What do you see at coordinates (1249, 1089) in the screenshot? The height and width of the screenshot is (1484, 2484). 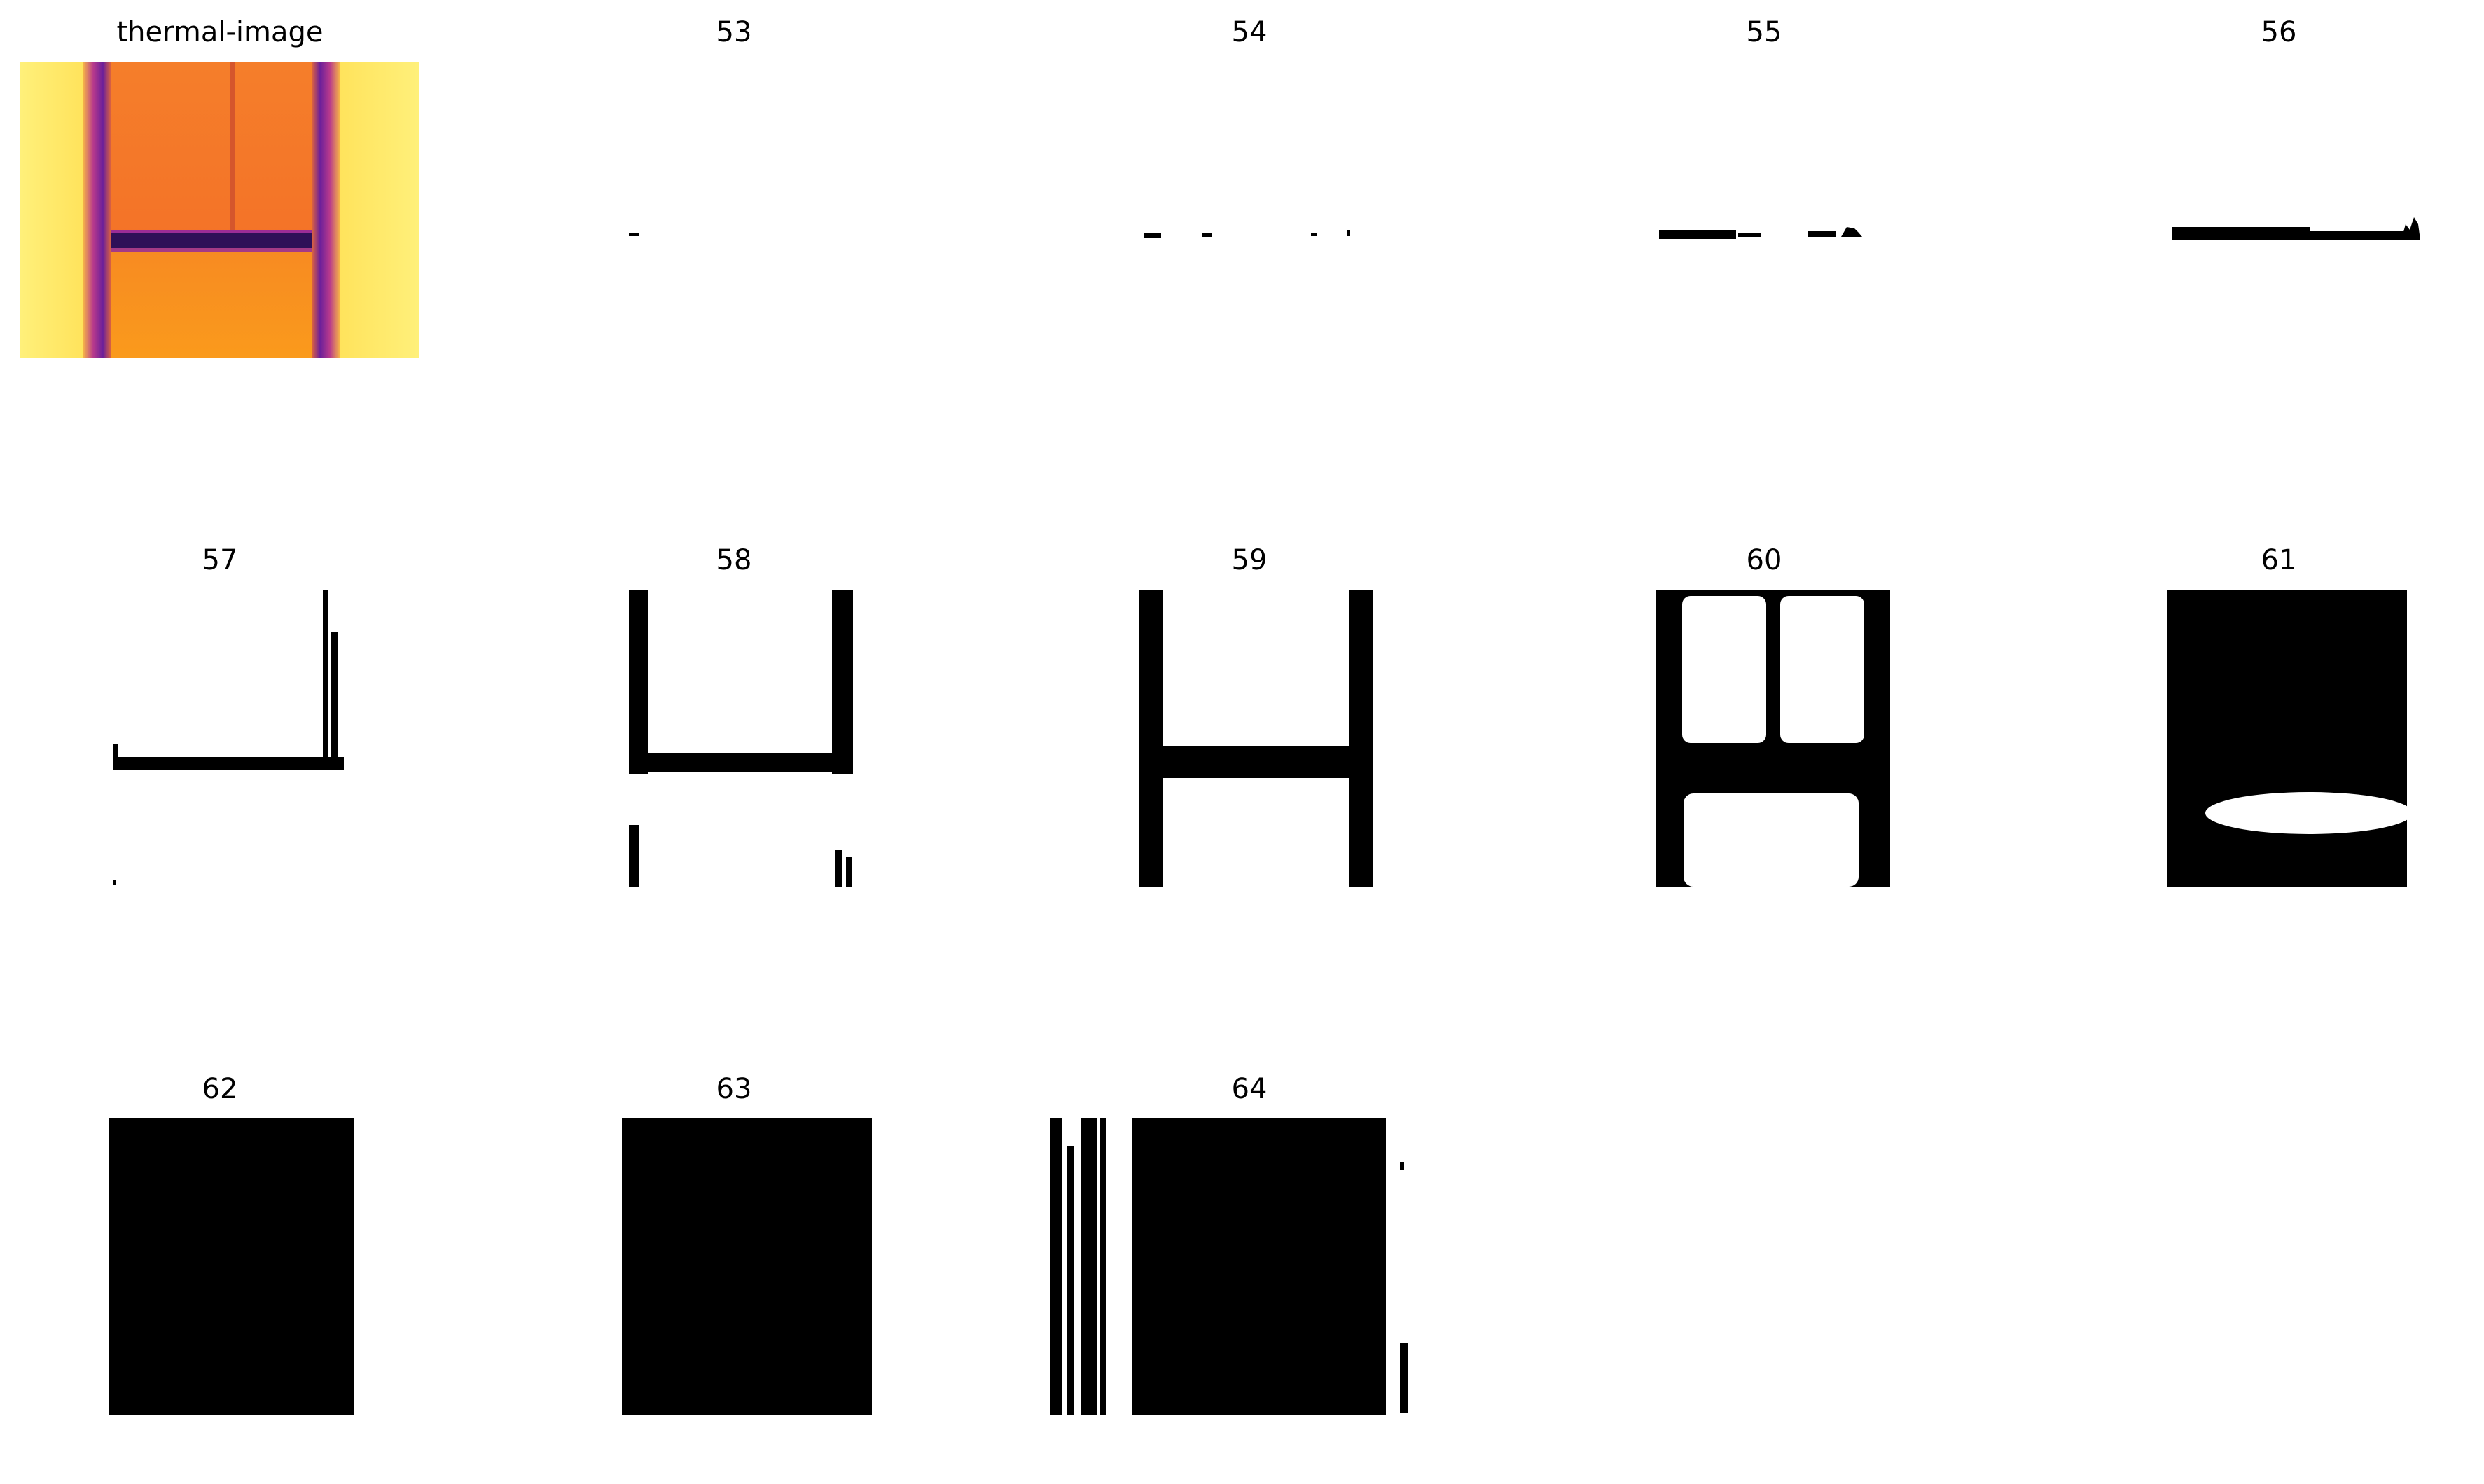 I see `panel-title-64: 64` at bounding box center [1249, 1089].